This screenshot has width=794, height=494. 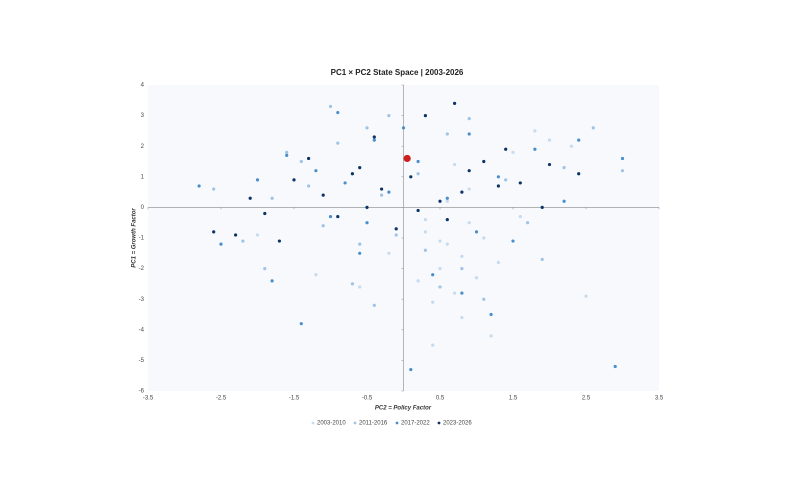 I want to click on y-tick-label: -6, so click(x=142, y=392).